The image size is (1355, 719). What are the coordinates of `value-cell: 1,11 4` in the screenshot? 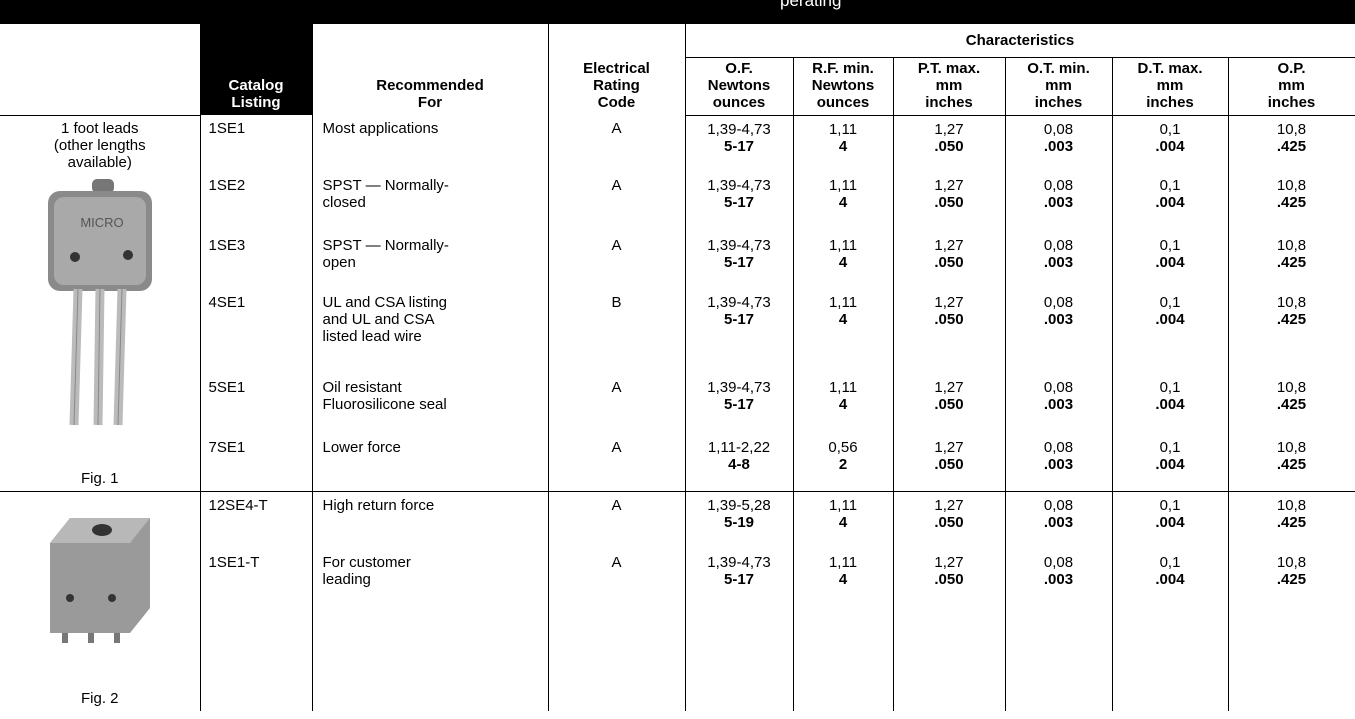 It's located at (843, 260).